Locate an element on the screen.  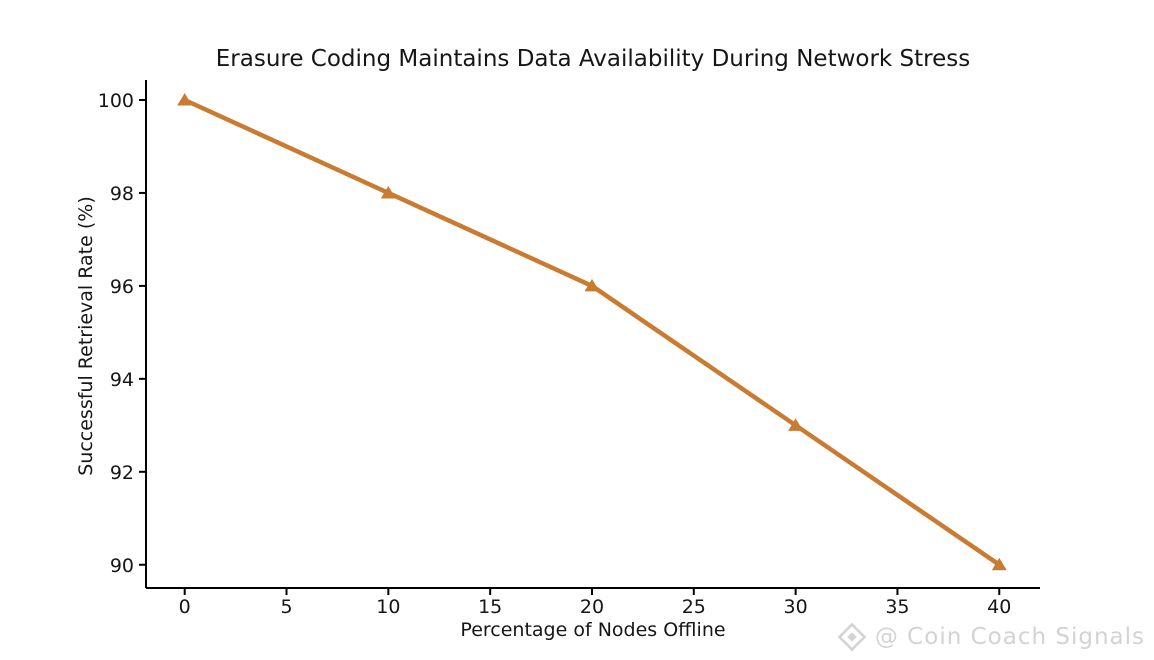
y-tick-label: 92 is located at coordinates (122, 473).